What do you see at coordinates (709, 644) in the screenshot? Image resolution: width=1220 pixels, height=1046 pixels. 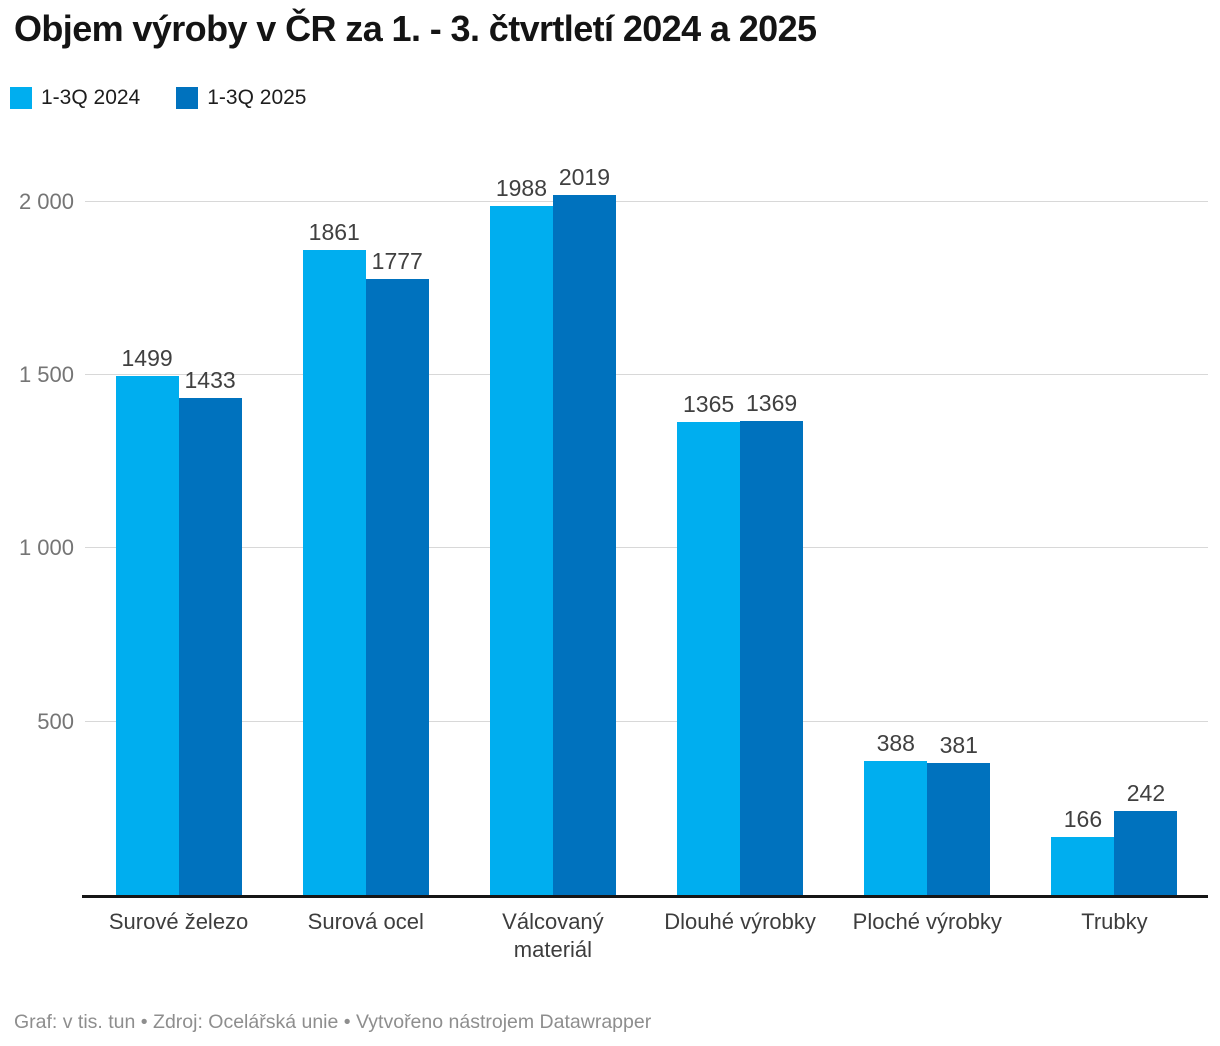 I see `bar-1-3q-2024: 1365` at bounding box center [709, 644].